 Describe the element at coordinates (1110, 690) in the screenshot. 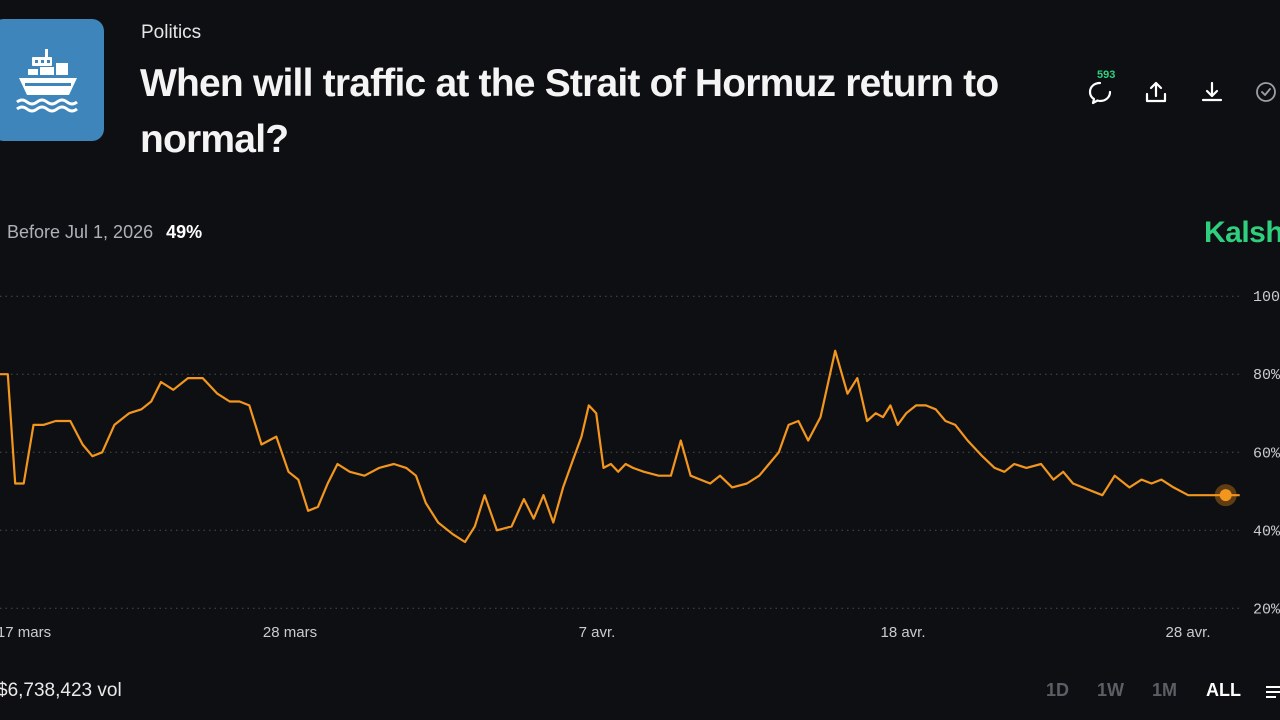

I see `range-tab-1w: 1W` at that location.